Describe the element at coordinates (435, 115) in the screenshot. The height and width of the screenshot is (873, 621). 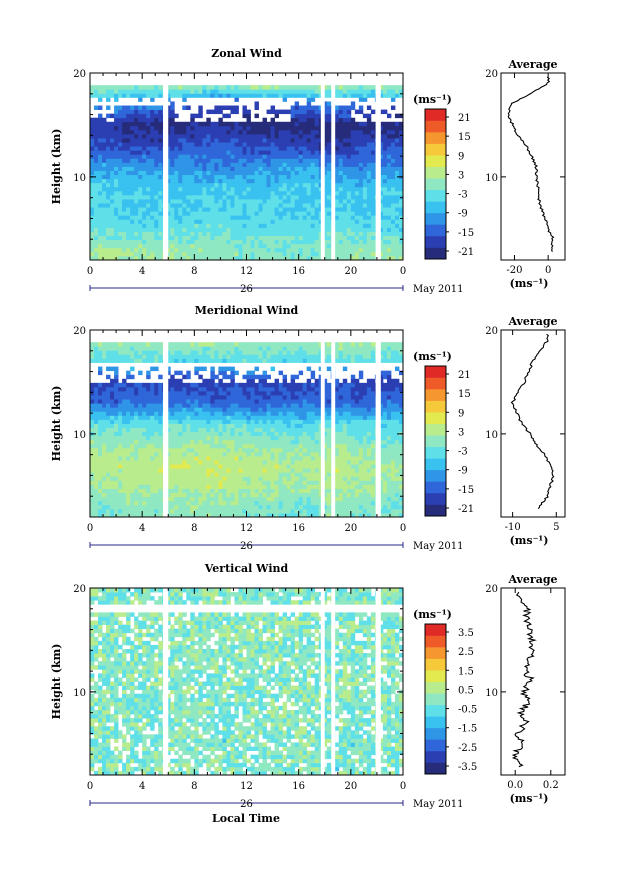
I see `colorbar-segment` at that location.